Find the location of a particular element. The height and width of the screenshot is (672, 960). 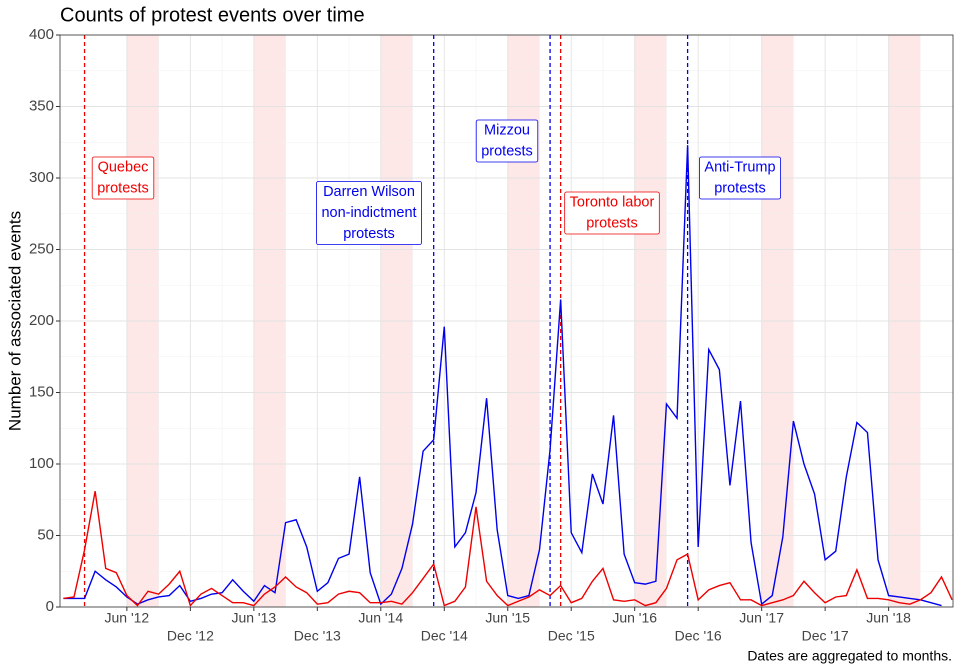

annotation-text: Darren Wilson is located at coordinates (369, 192).